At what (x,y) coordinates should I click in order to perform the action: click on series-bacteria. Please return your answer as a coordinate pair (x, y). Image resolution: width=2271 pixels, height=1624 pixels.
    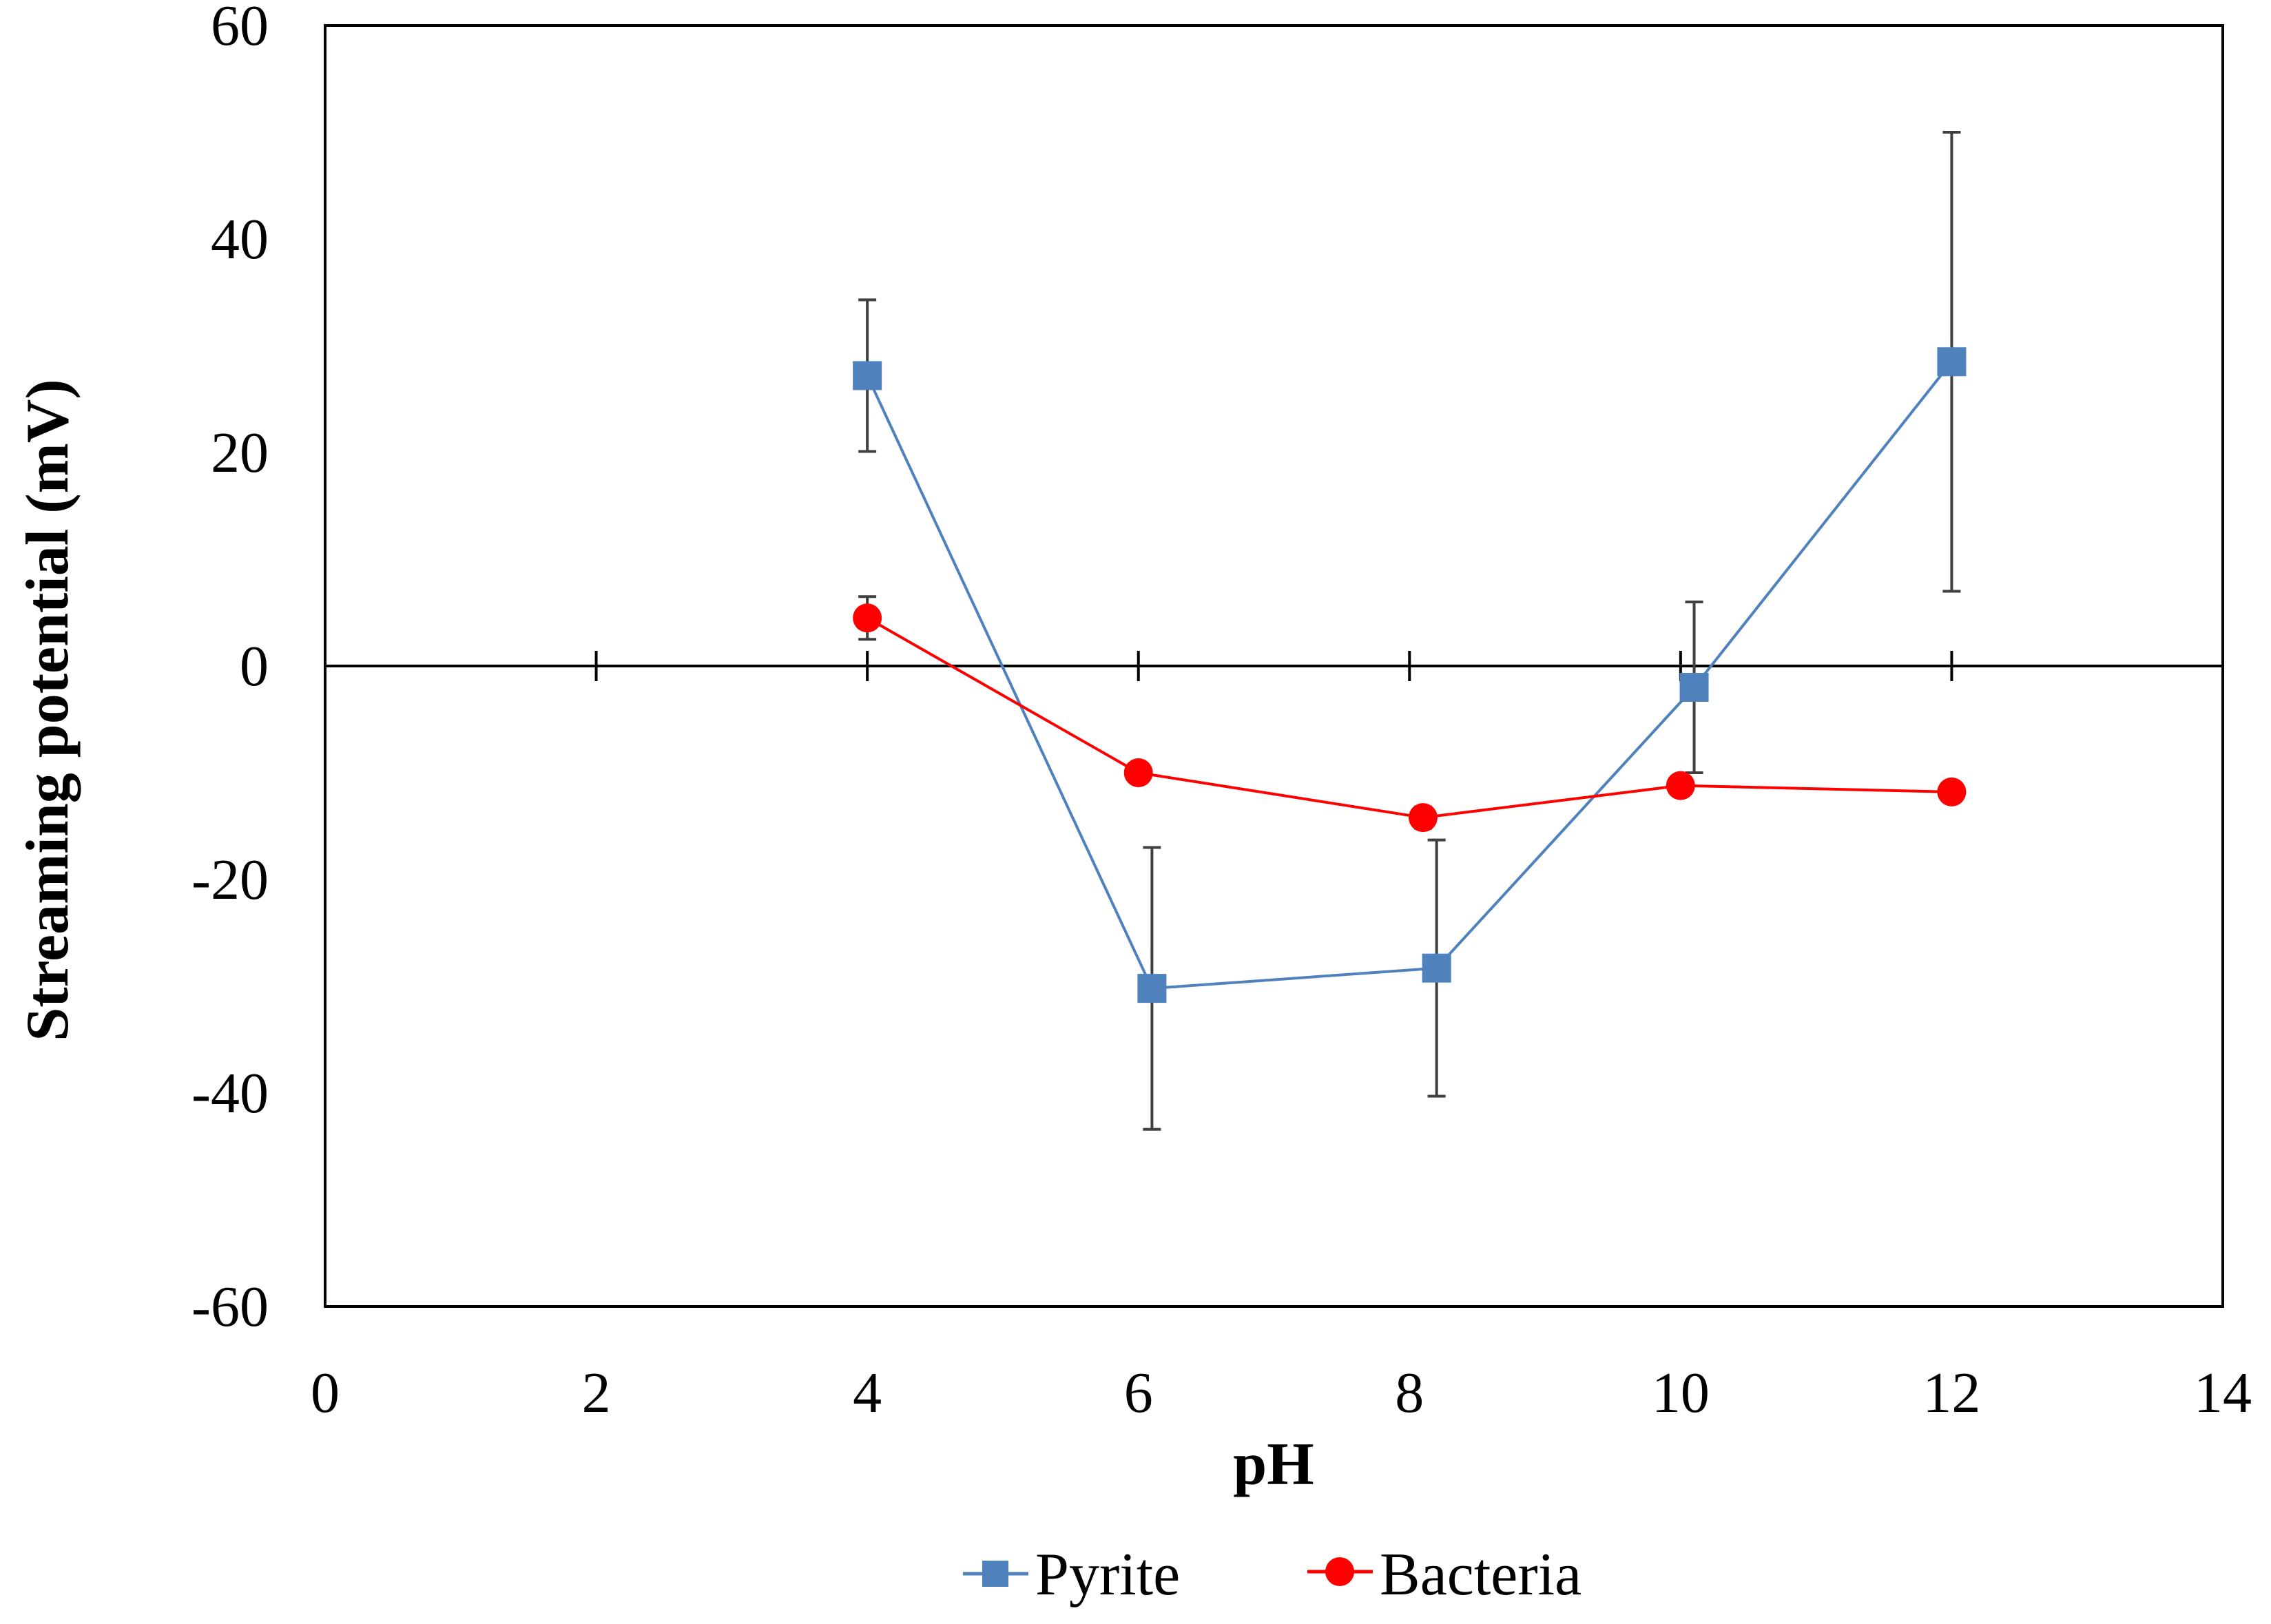
    Looking at the image, I should click on (1410, 714).